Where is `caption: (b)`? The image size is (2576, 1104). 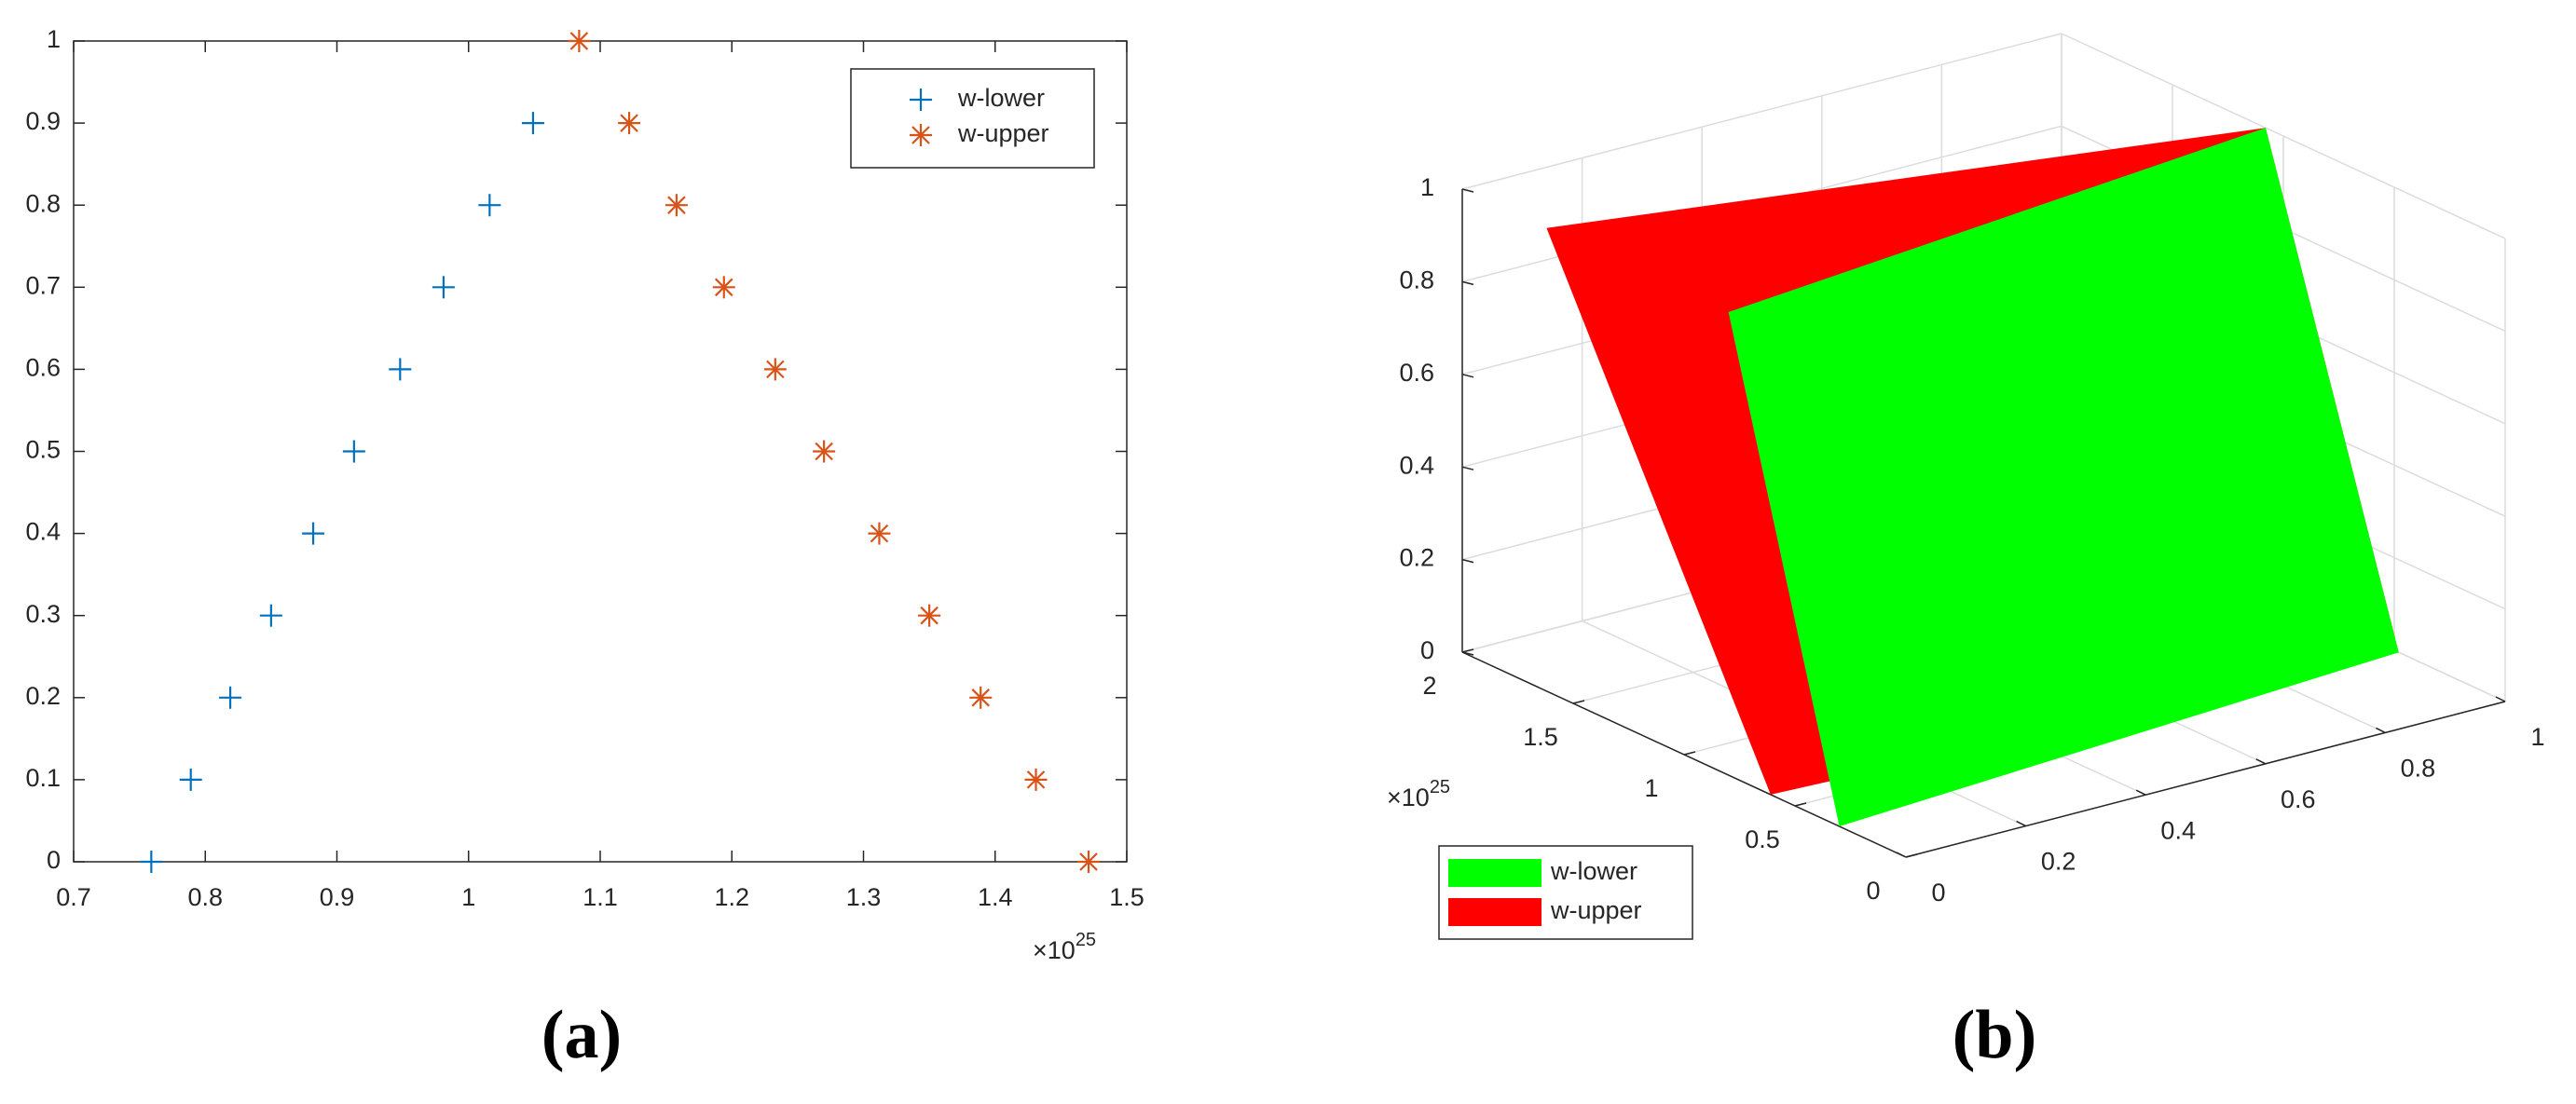
caption: (b) is located at coordinates (1994, 1035).